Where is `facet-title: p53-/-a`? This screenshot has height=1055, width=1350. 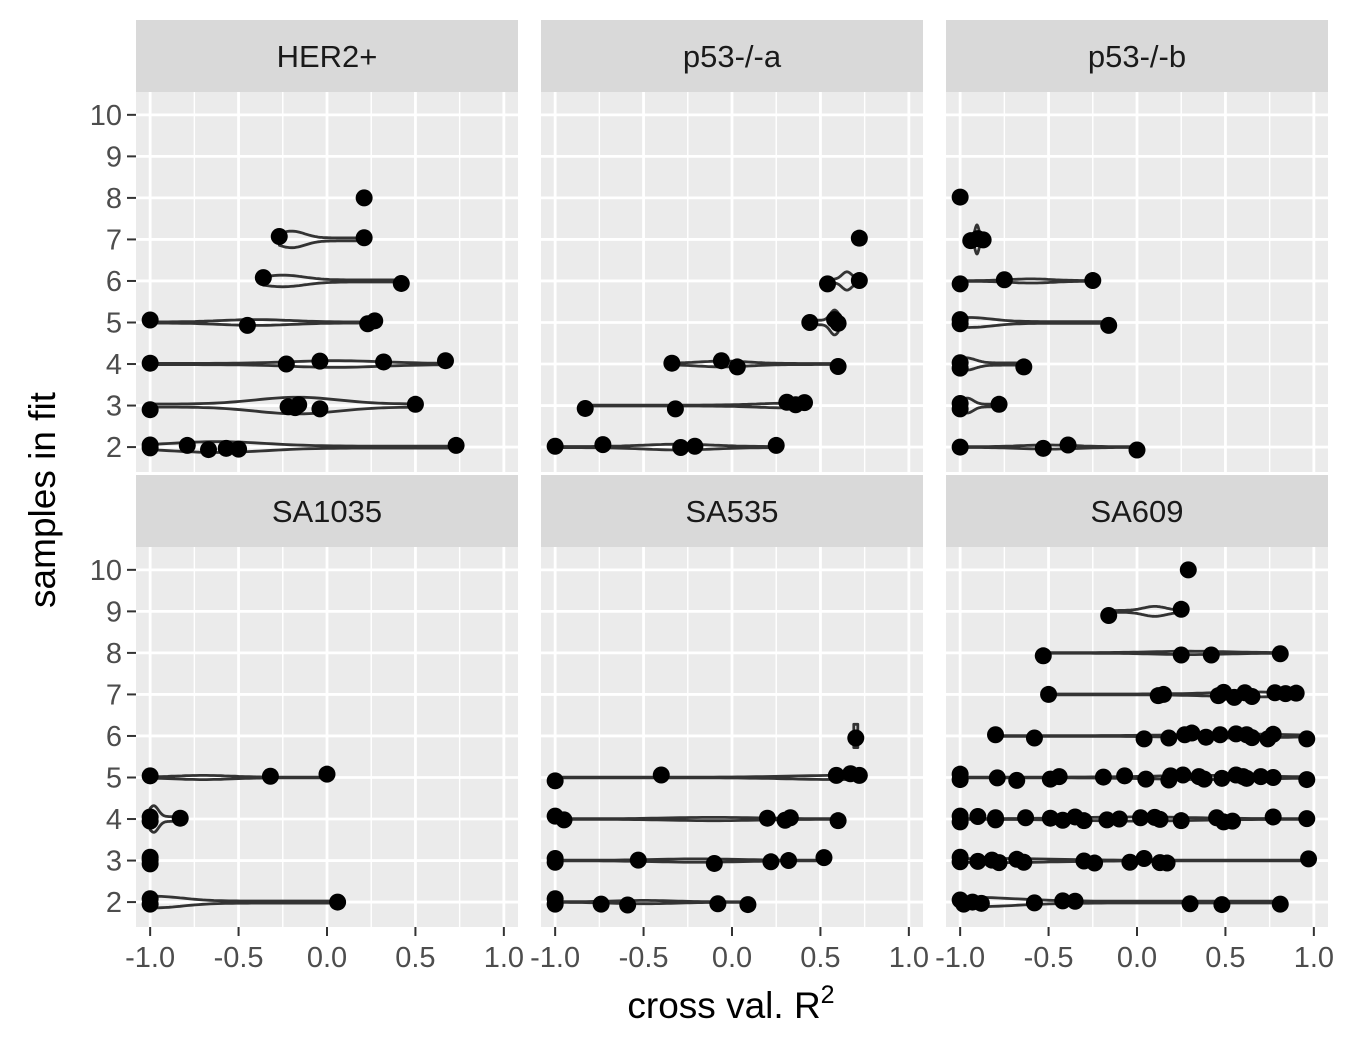
facet-title: p53-/-a is located at coordinates (732, 56).